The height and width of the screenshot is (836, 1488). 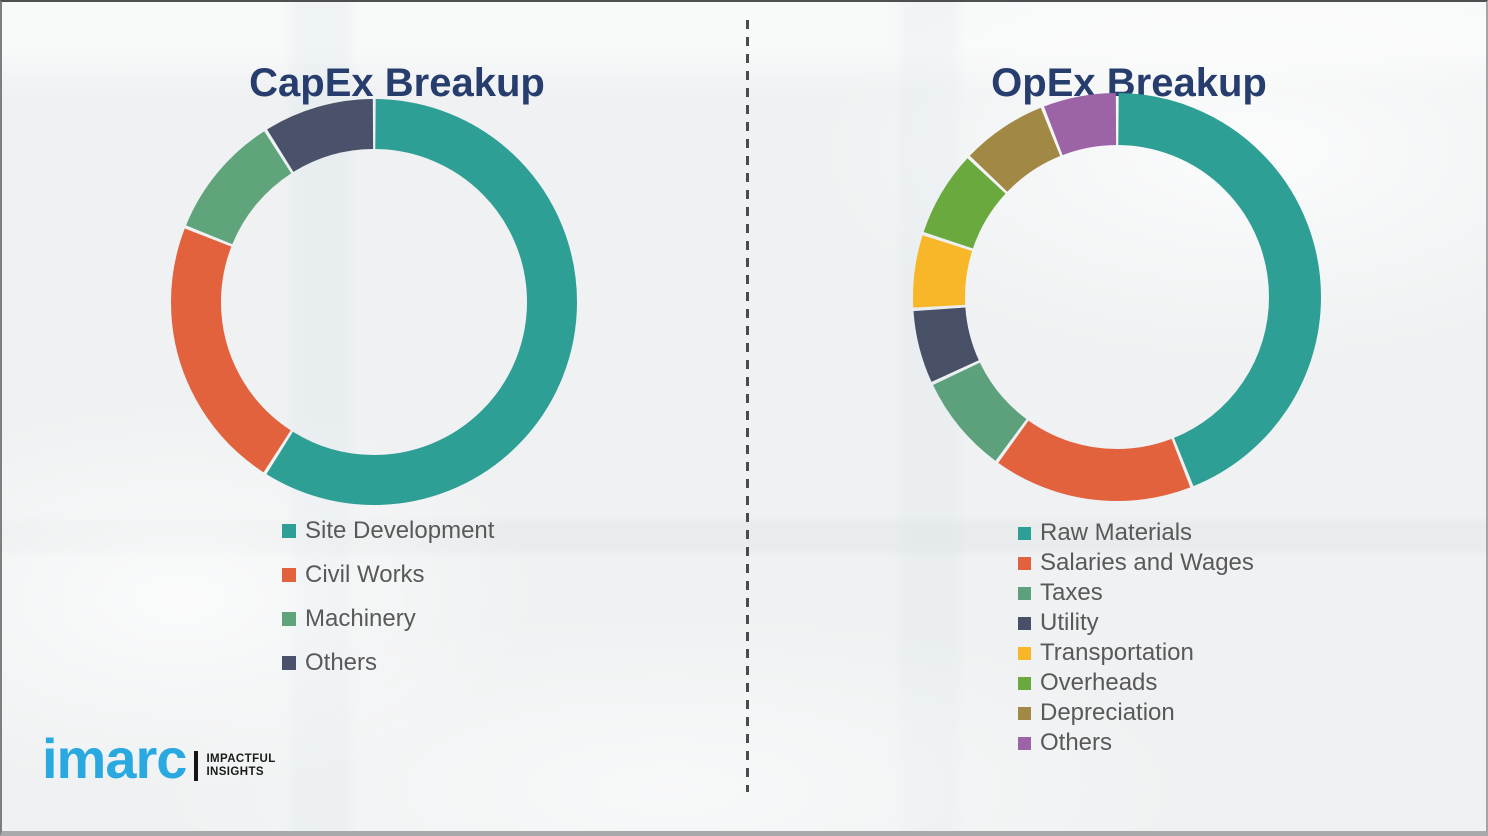 I want to click on legend-label-site-development: Site Development, so click(x=400, y=530).